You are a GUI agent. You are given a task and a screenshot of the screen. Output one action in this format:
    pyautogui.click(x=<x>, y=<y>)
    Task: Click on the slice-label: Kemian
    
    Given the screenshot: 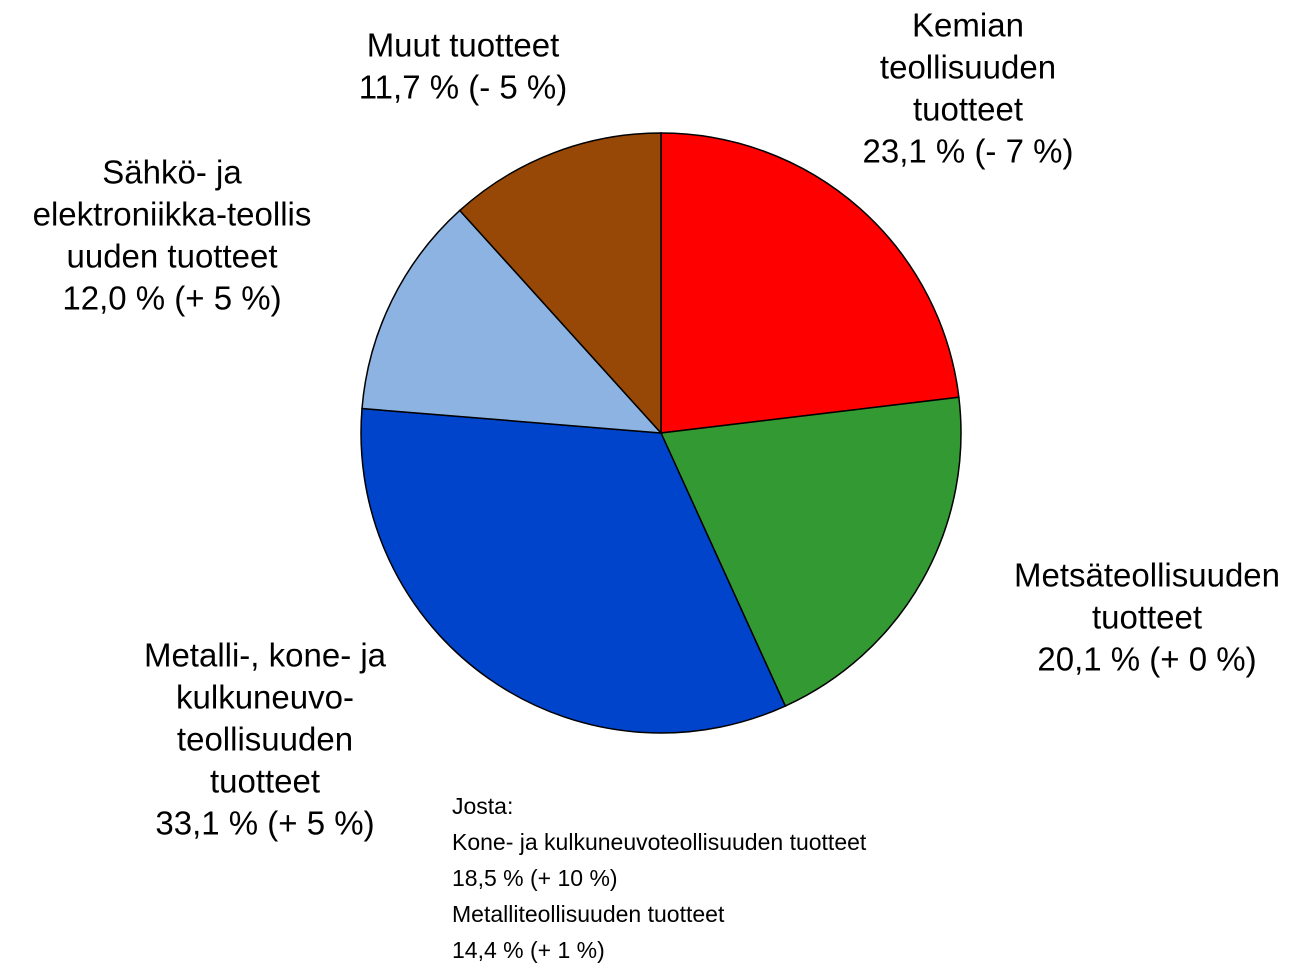 What is the action you would take?
    pyautogui.click(x=968, y=25)
    